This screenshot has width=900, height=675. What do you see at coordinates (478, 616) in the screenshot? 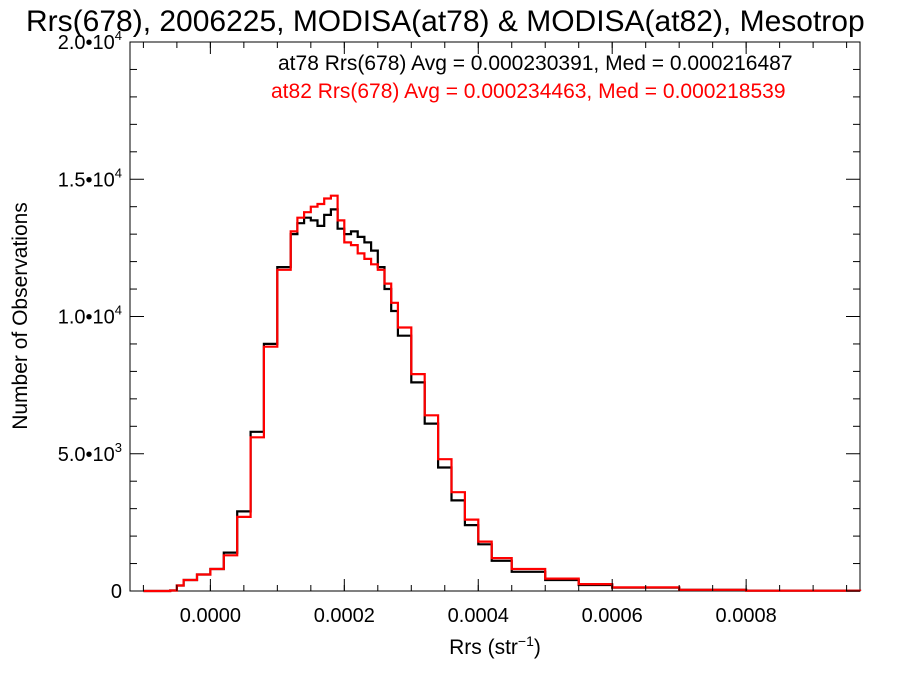
I see `x-tick-label: 0.0004` at bounding box center [478, 616].